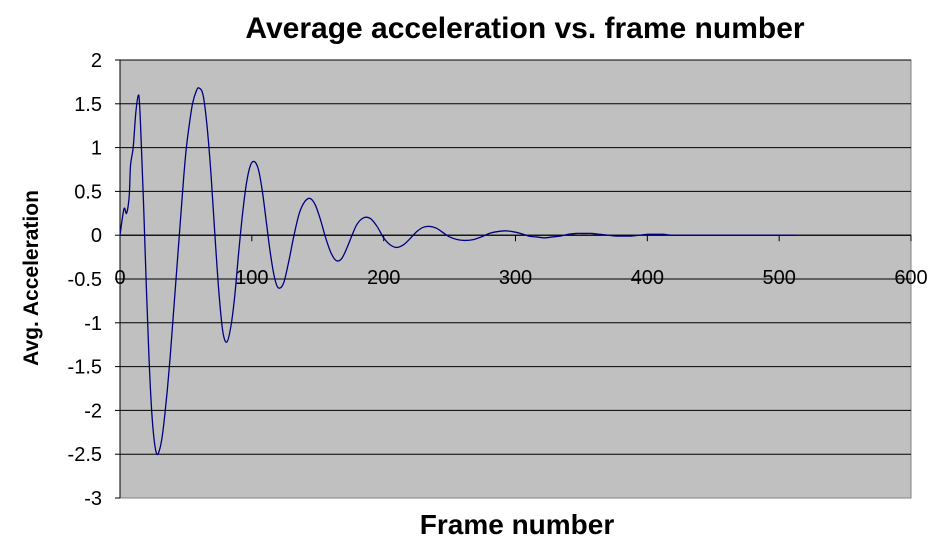 The height and width of the screenshot is (545, 944). What do you see at coordinates (96, 236) in the screenshot?
I see `y-tick-label: 0` at bounding box center [96, 236].